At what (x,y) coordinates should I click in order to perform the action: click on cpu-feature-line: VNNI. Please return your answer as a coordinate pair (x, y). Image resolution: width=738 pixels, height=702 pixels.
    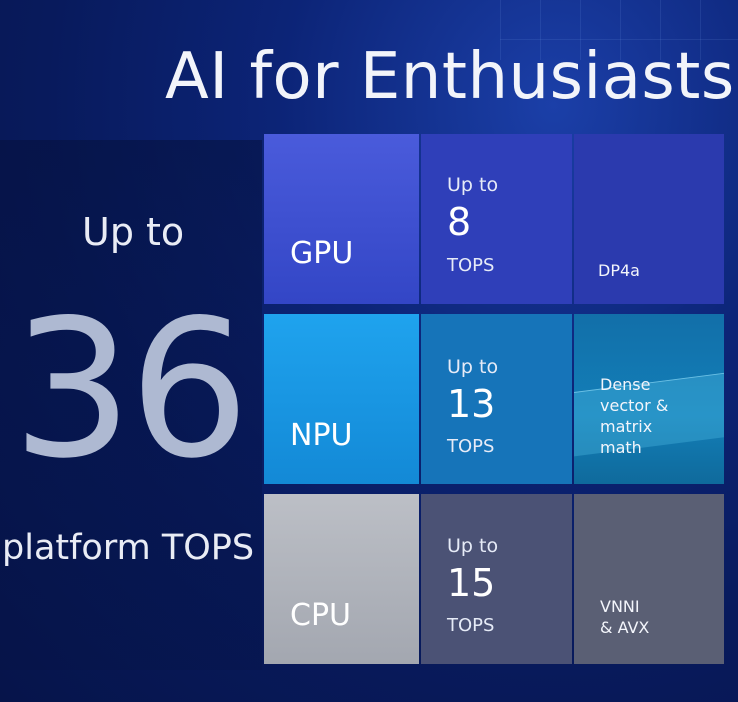
    Looking at the image, I should click on (620, 606).